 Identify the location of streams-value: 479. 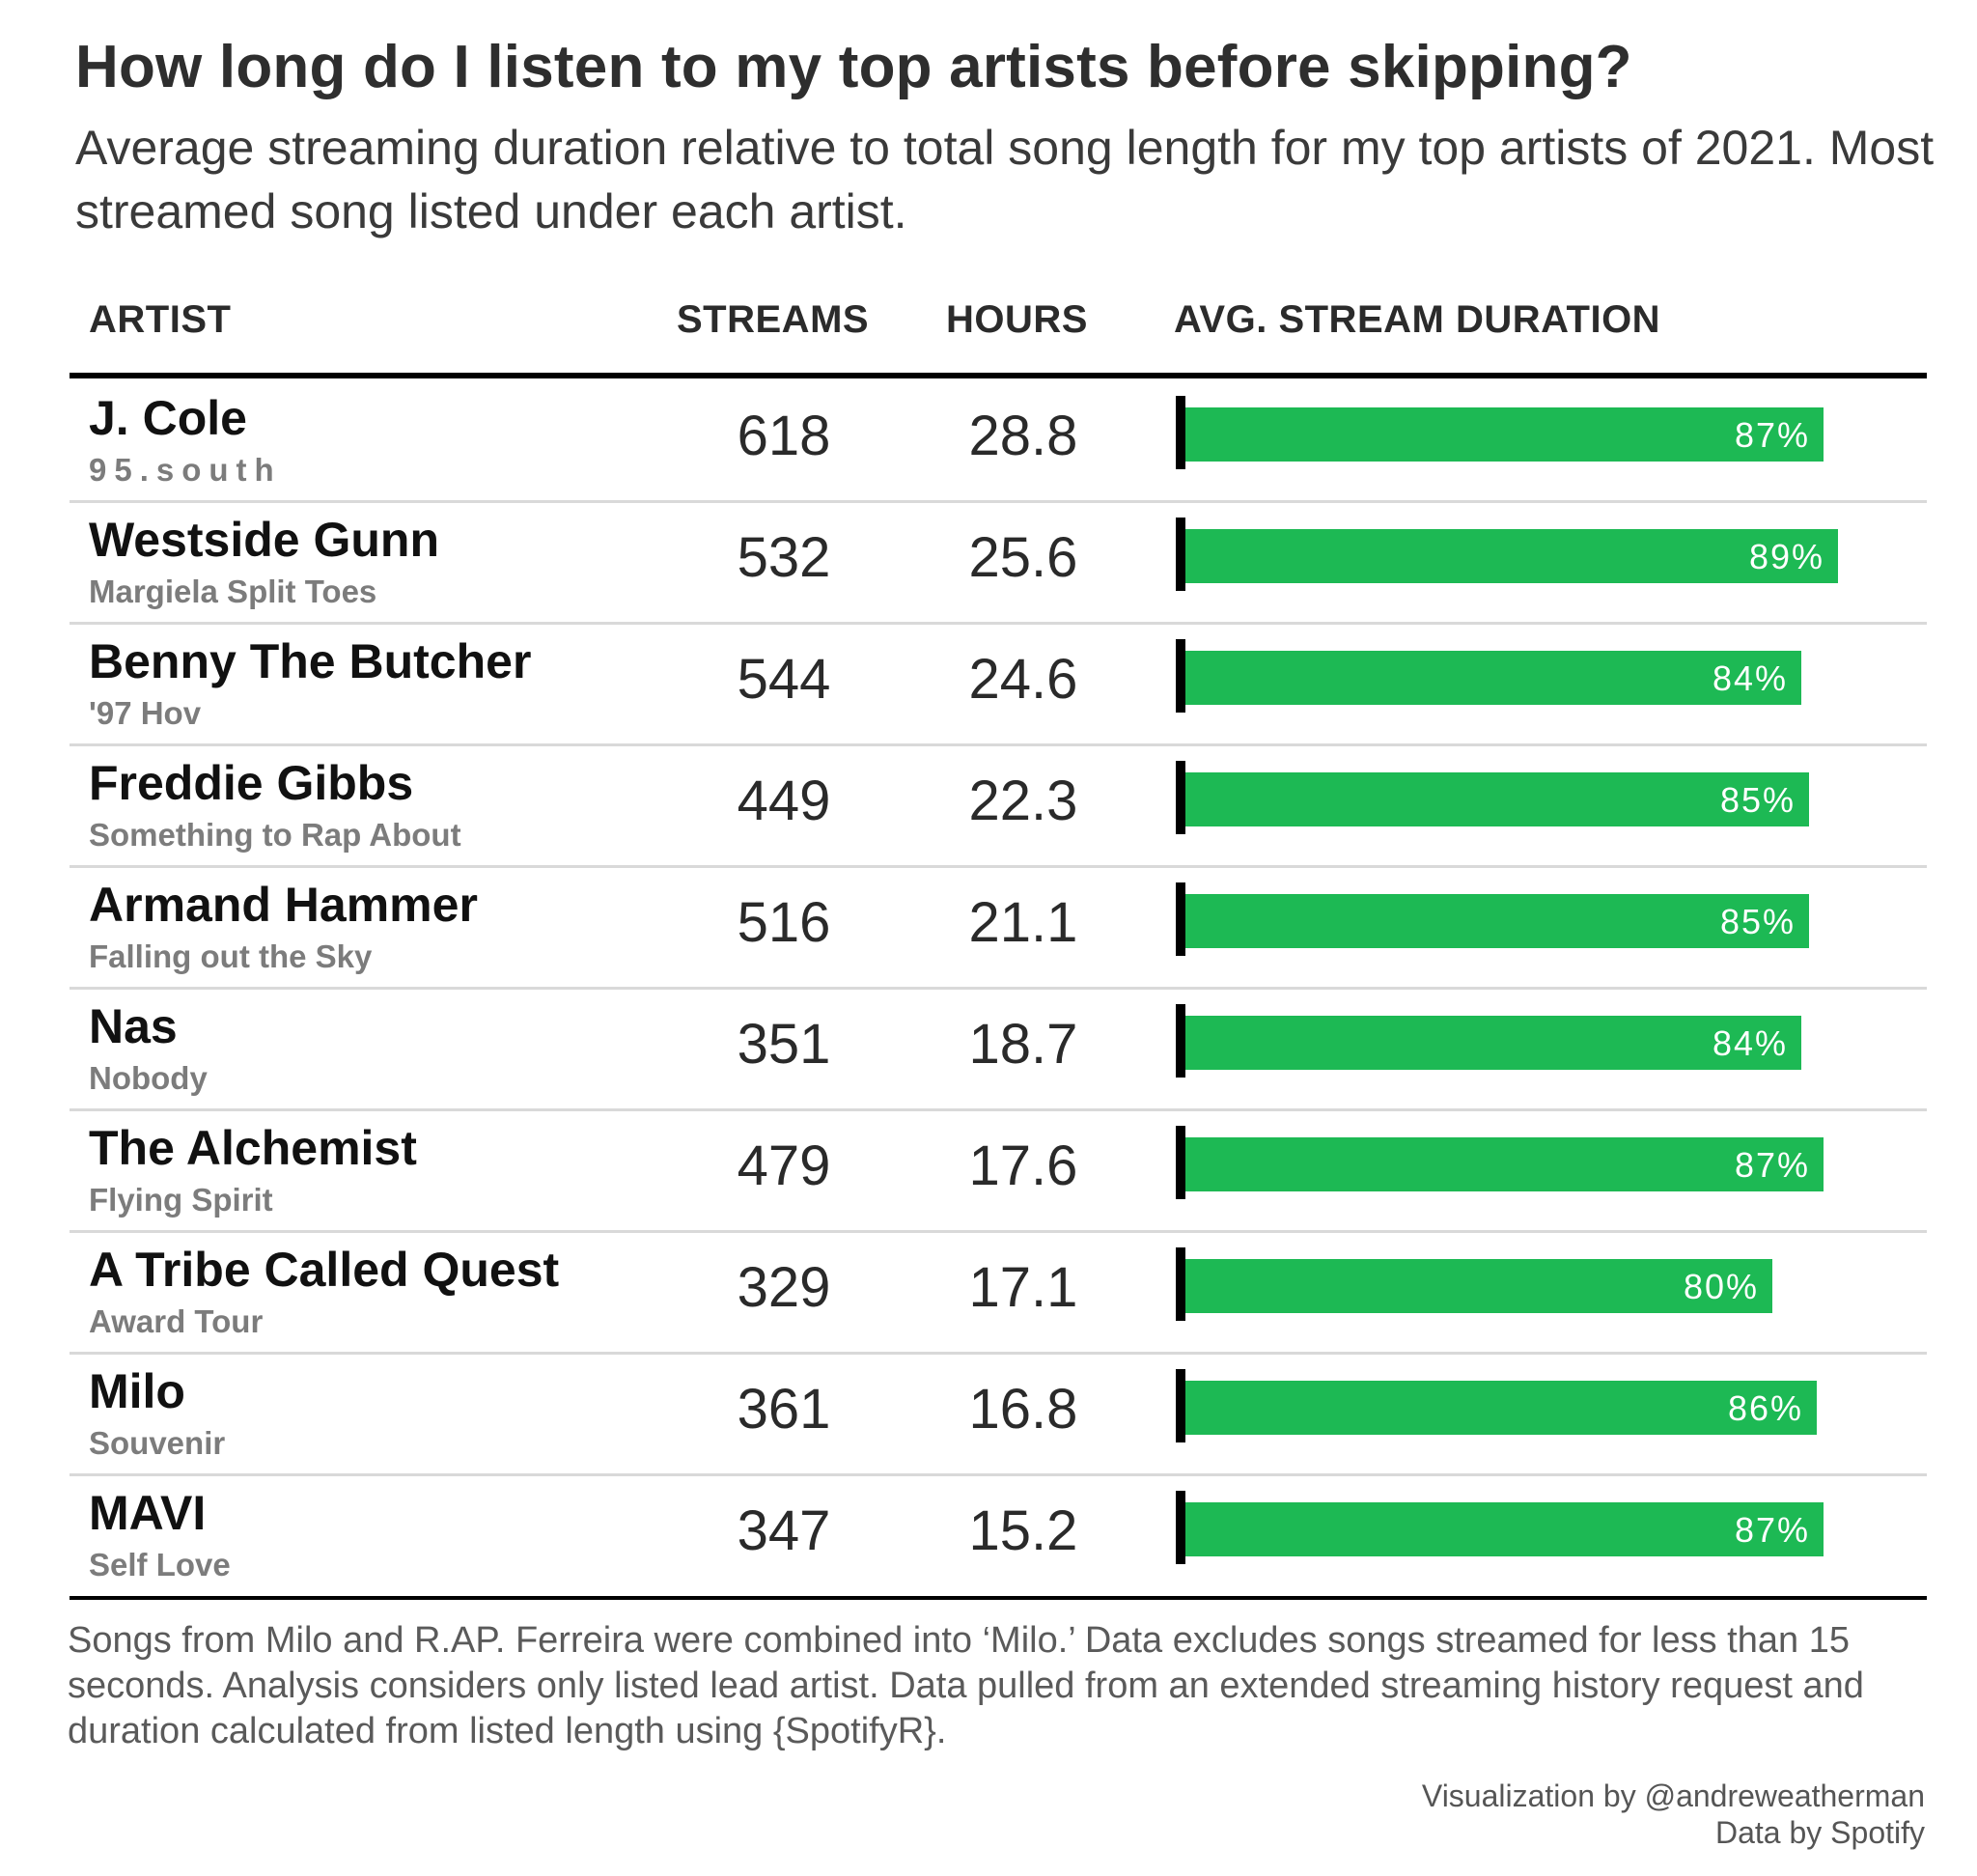
(784, 1165).